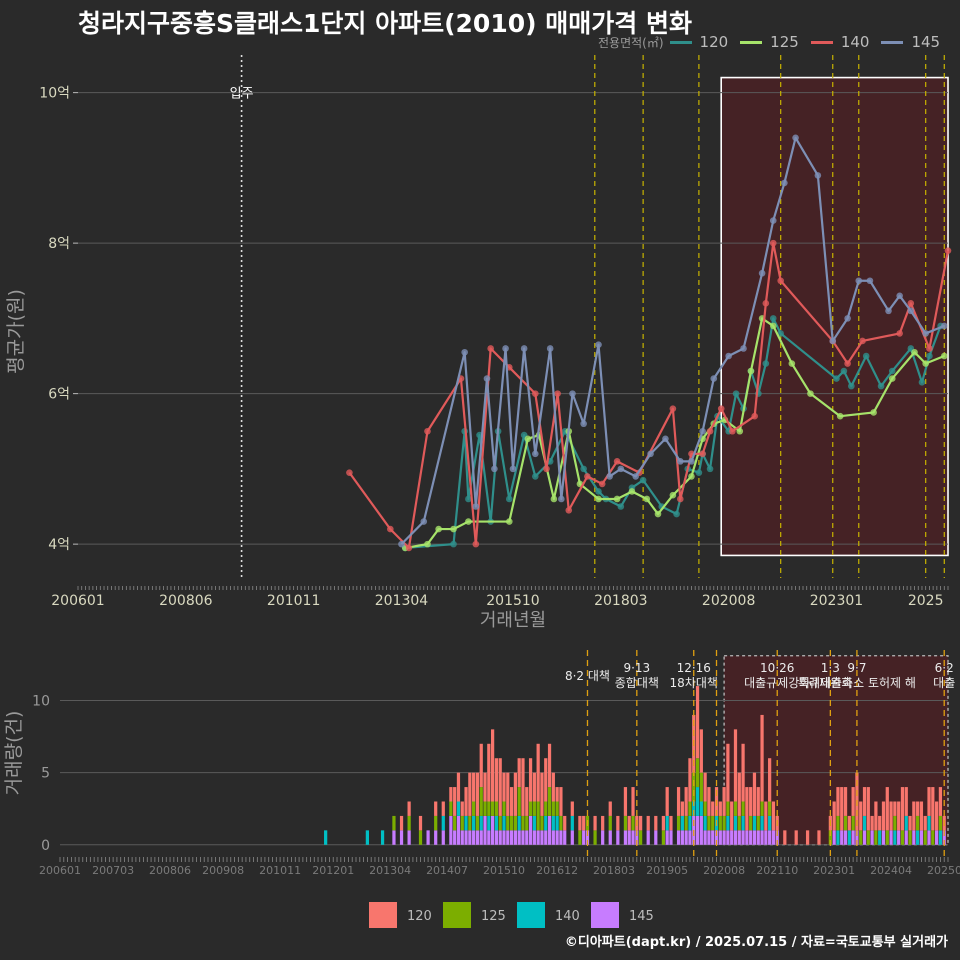 The width and height of the screenshot is (960, 960). I want to click on x-tick-label: 201510, so click(512, 601).